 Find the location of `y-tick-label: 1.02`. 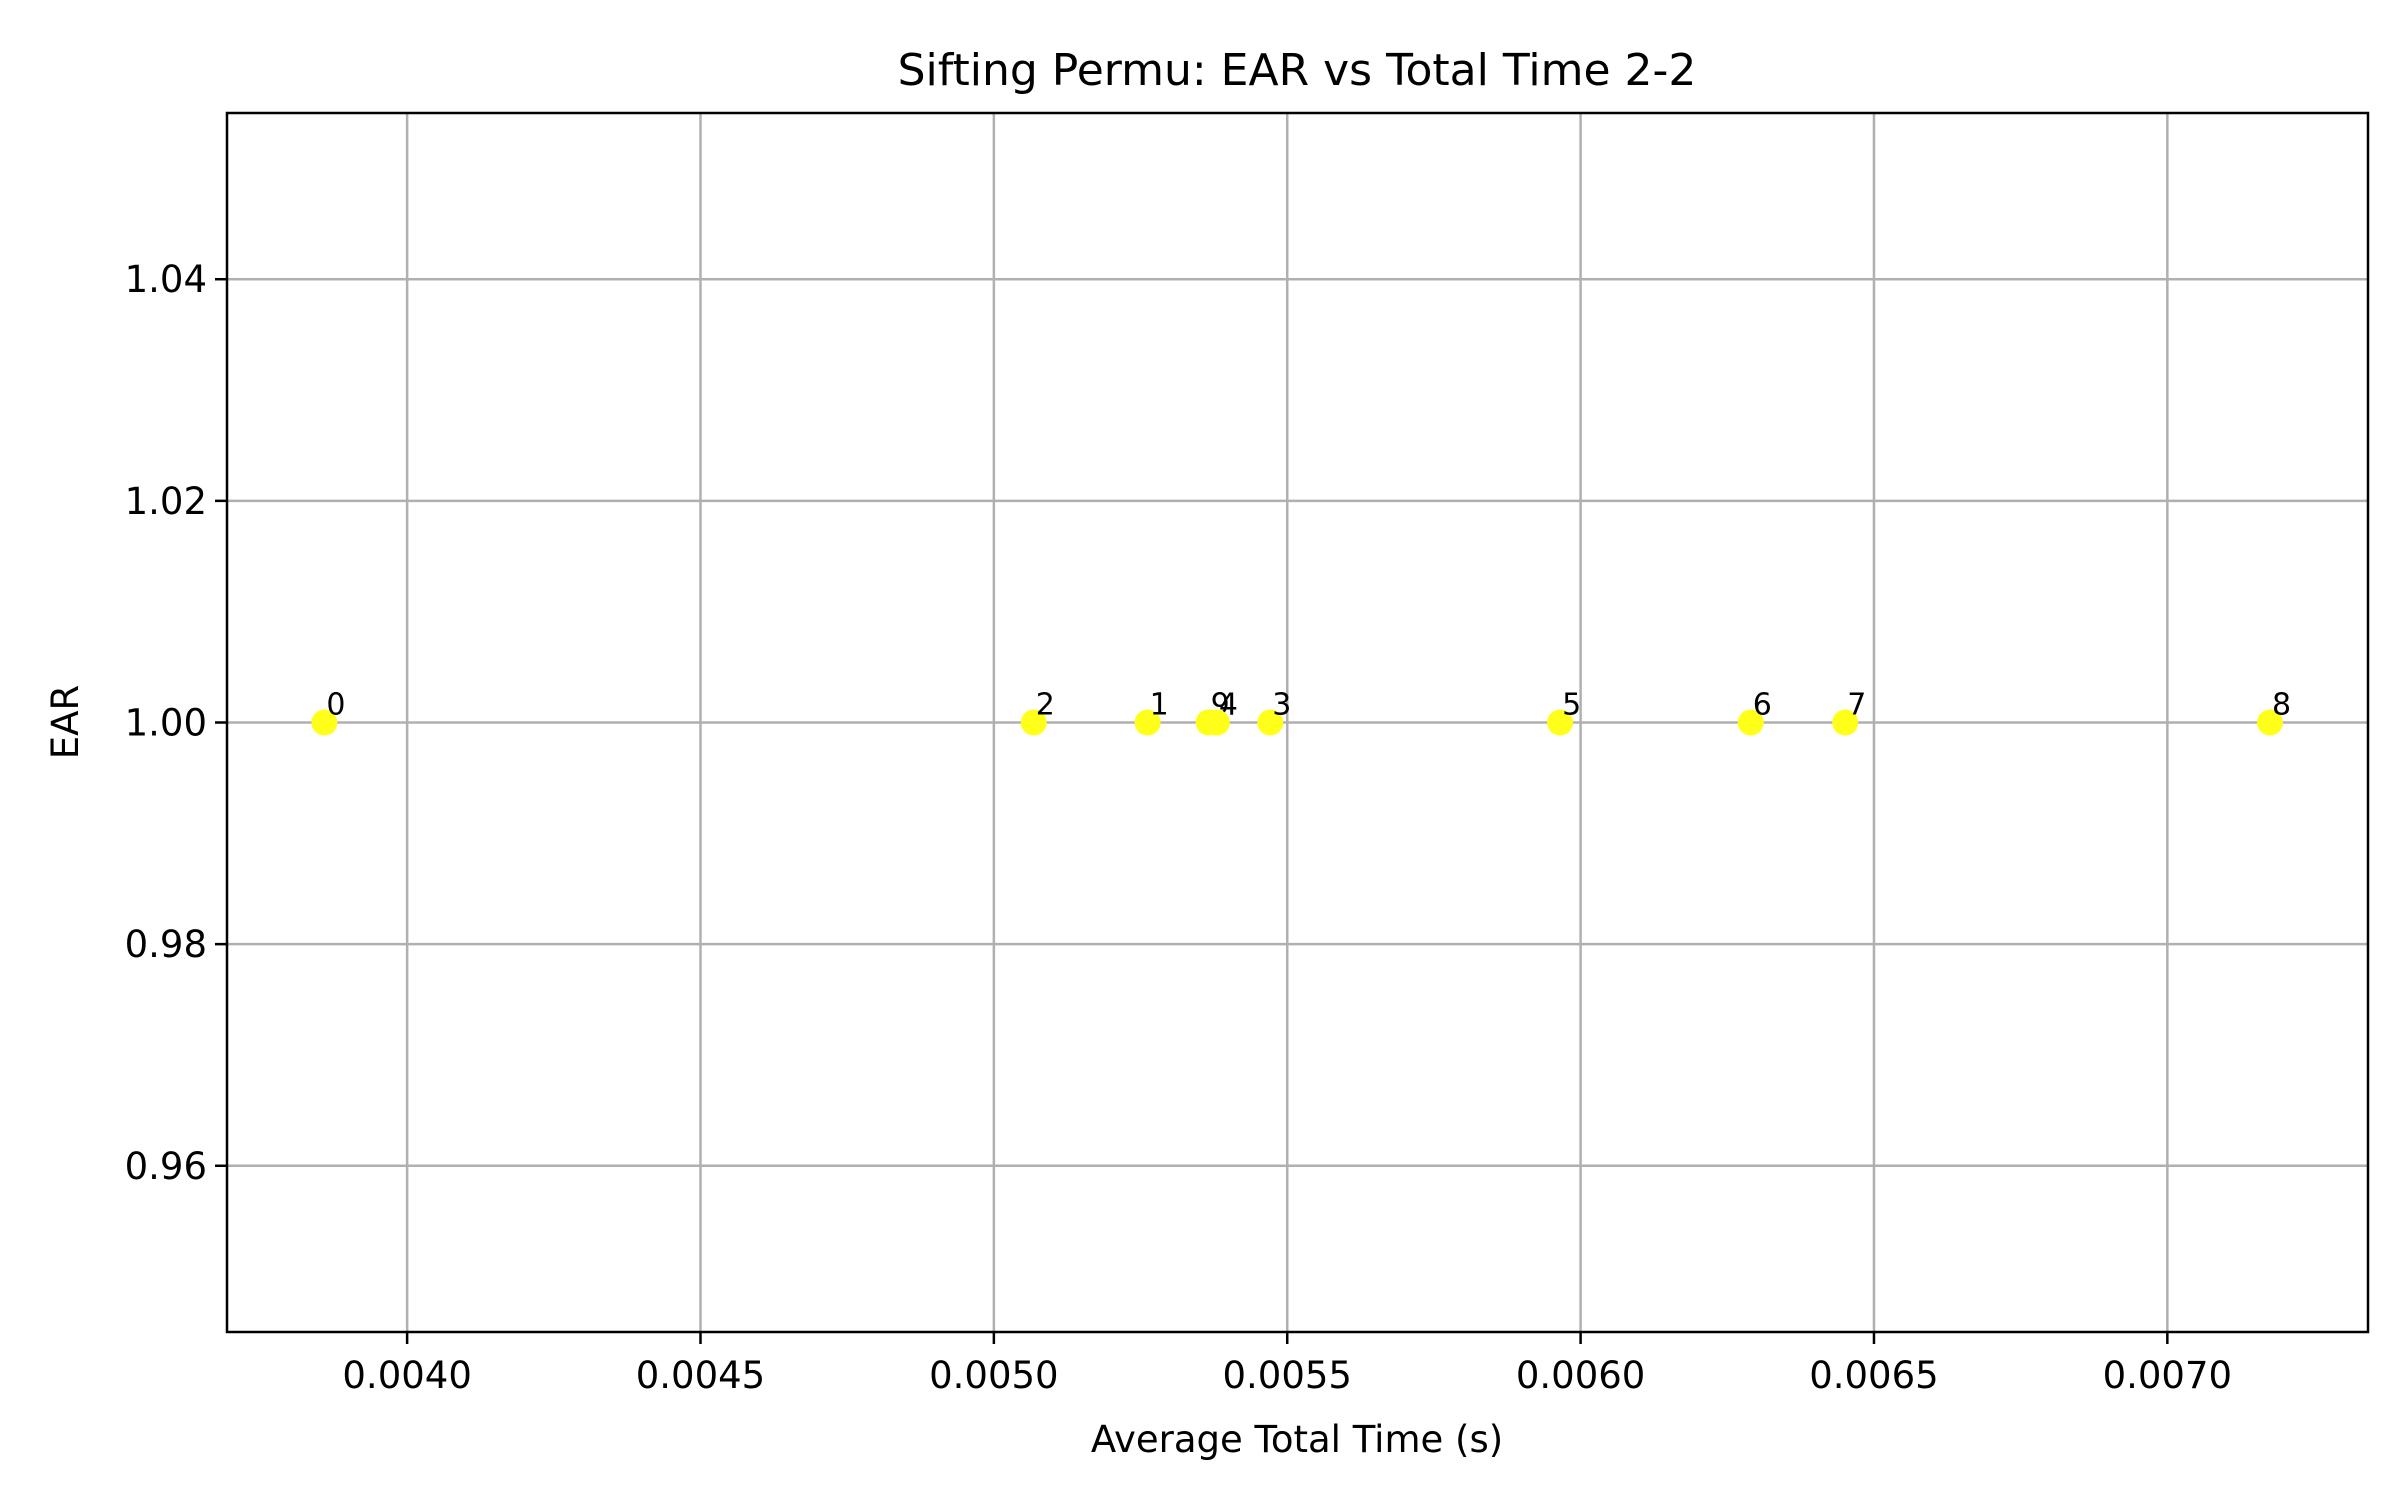

y-tick-label: 1.02 is located at coordinates (166, 501).